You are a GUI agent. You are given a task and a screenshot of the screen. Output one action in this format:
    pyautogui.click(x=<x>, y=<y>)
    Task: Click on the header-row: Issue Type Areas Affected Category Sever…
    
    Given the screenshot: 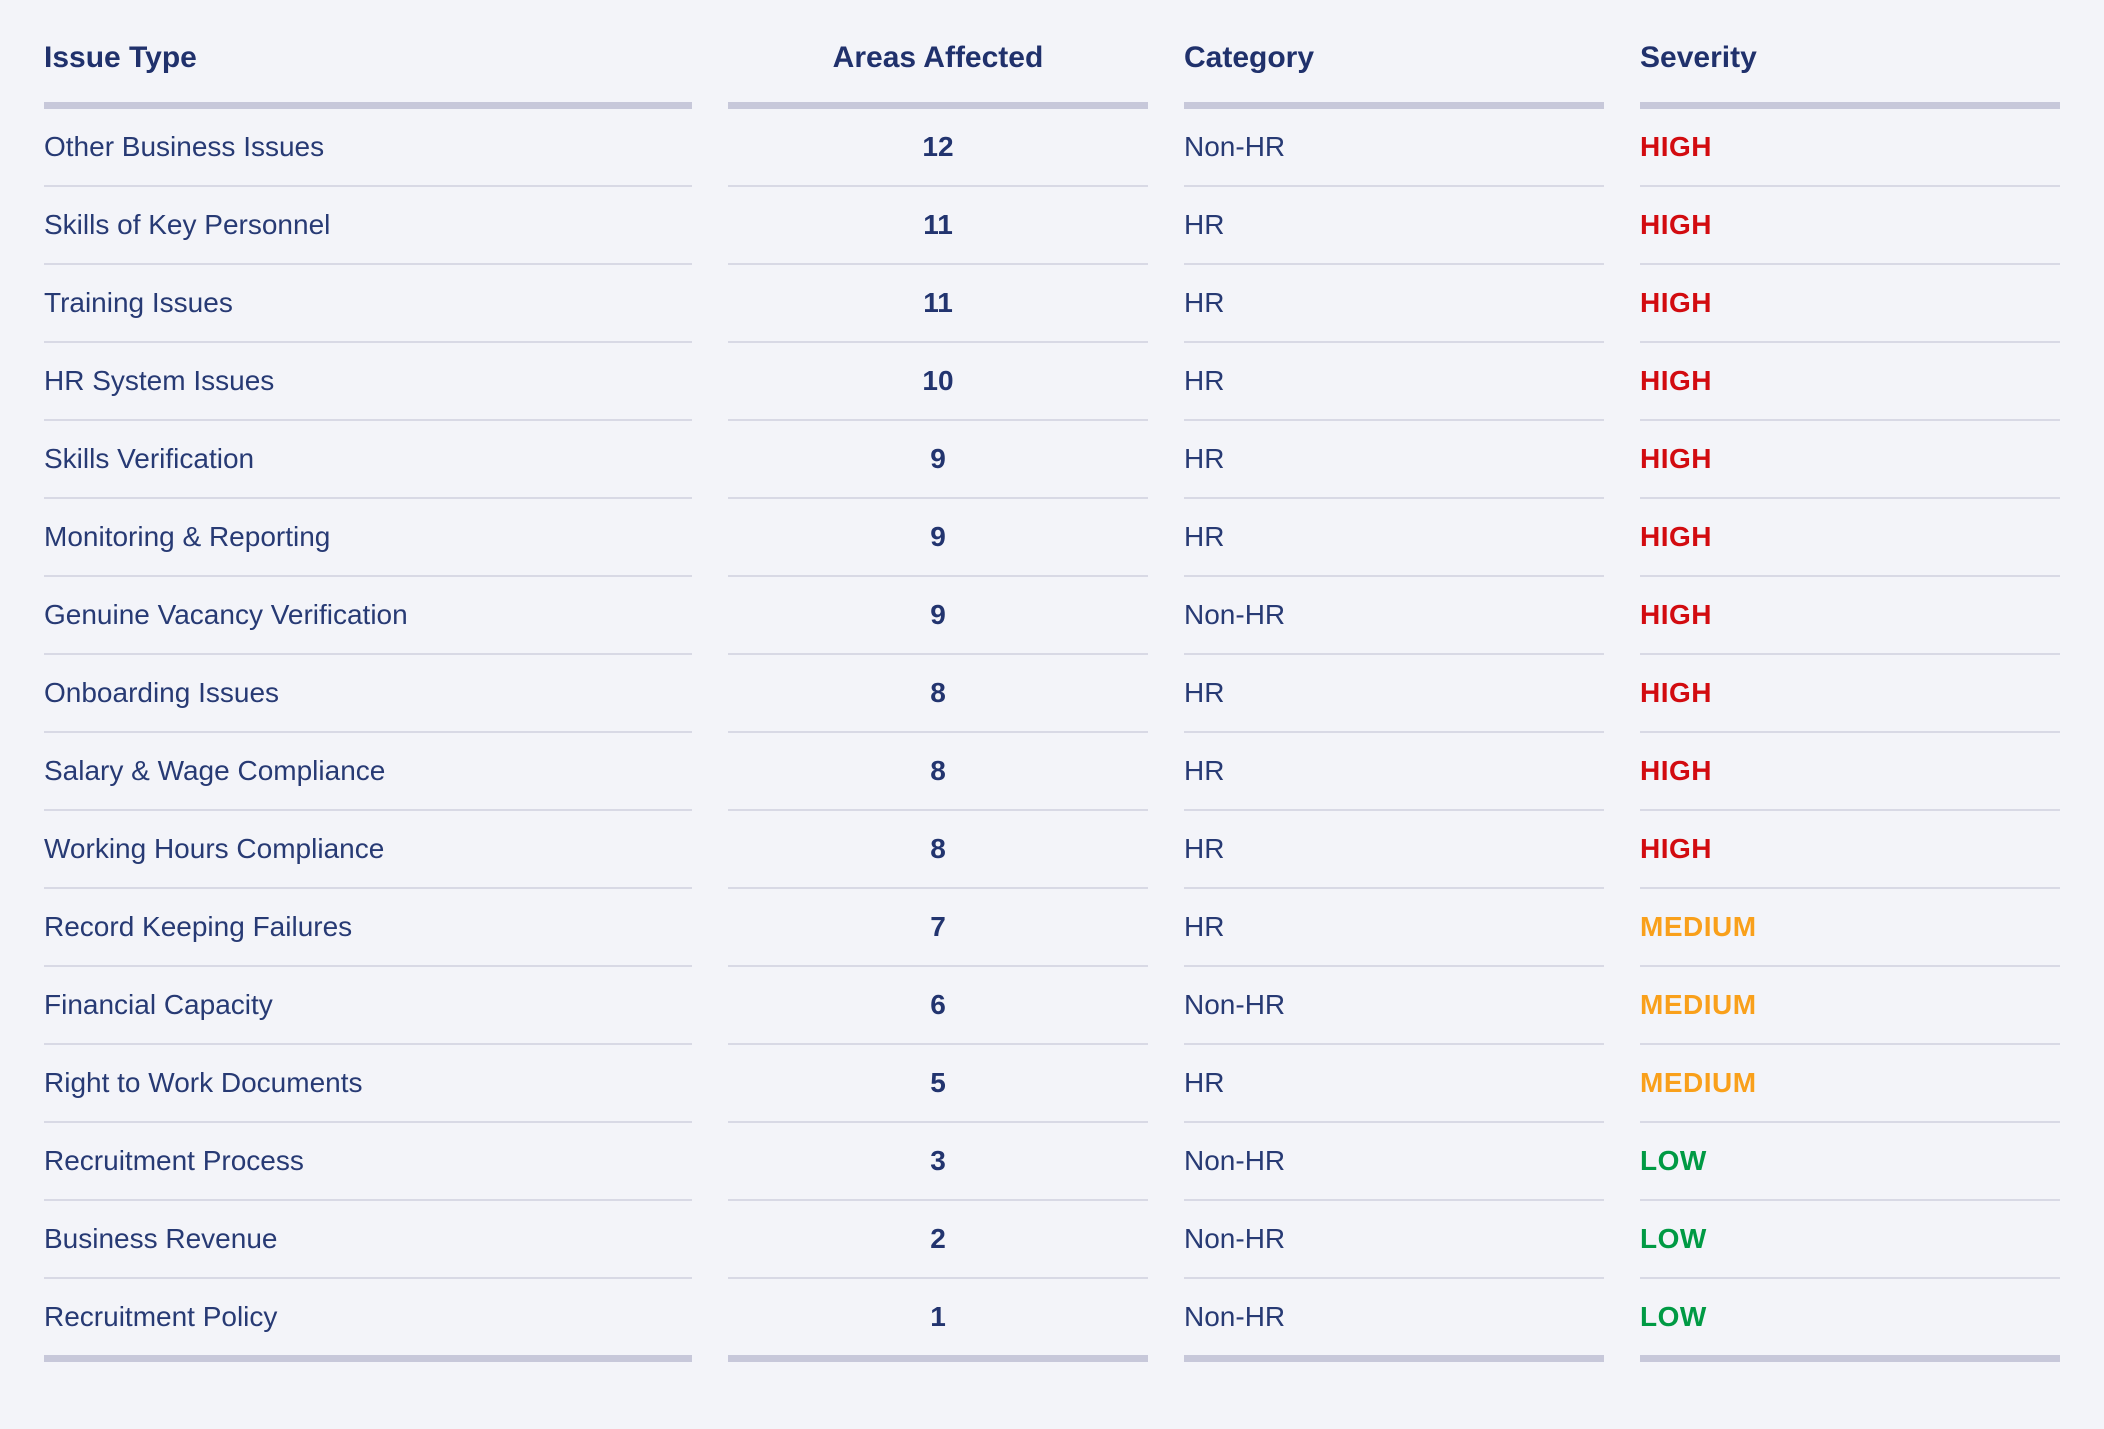 What is the action you would take?
    pyautogui.click(x=1052, y=60)
    